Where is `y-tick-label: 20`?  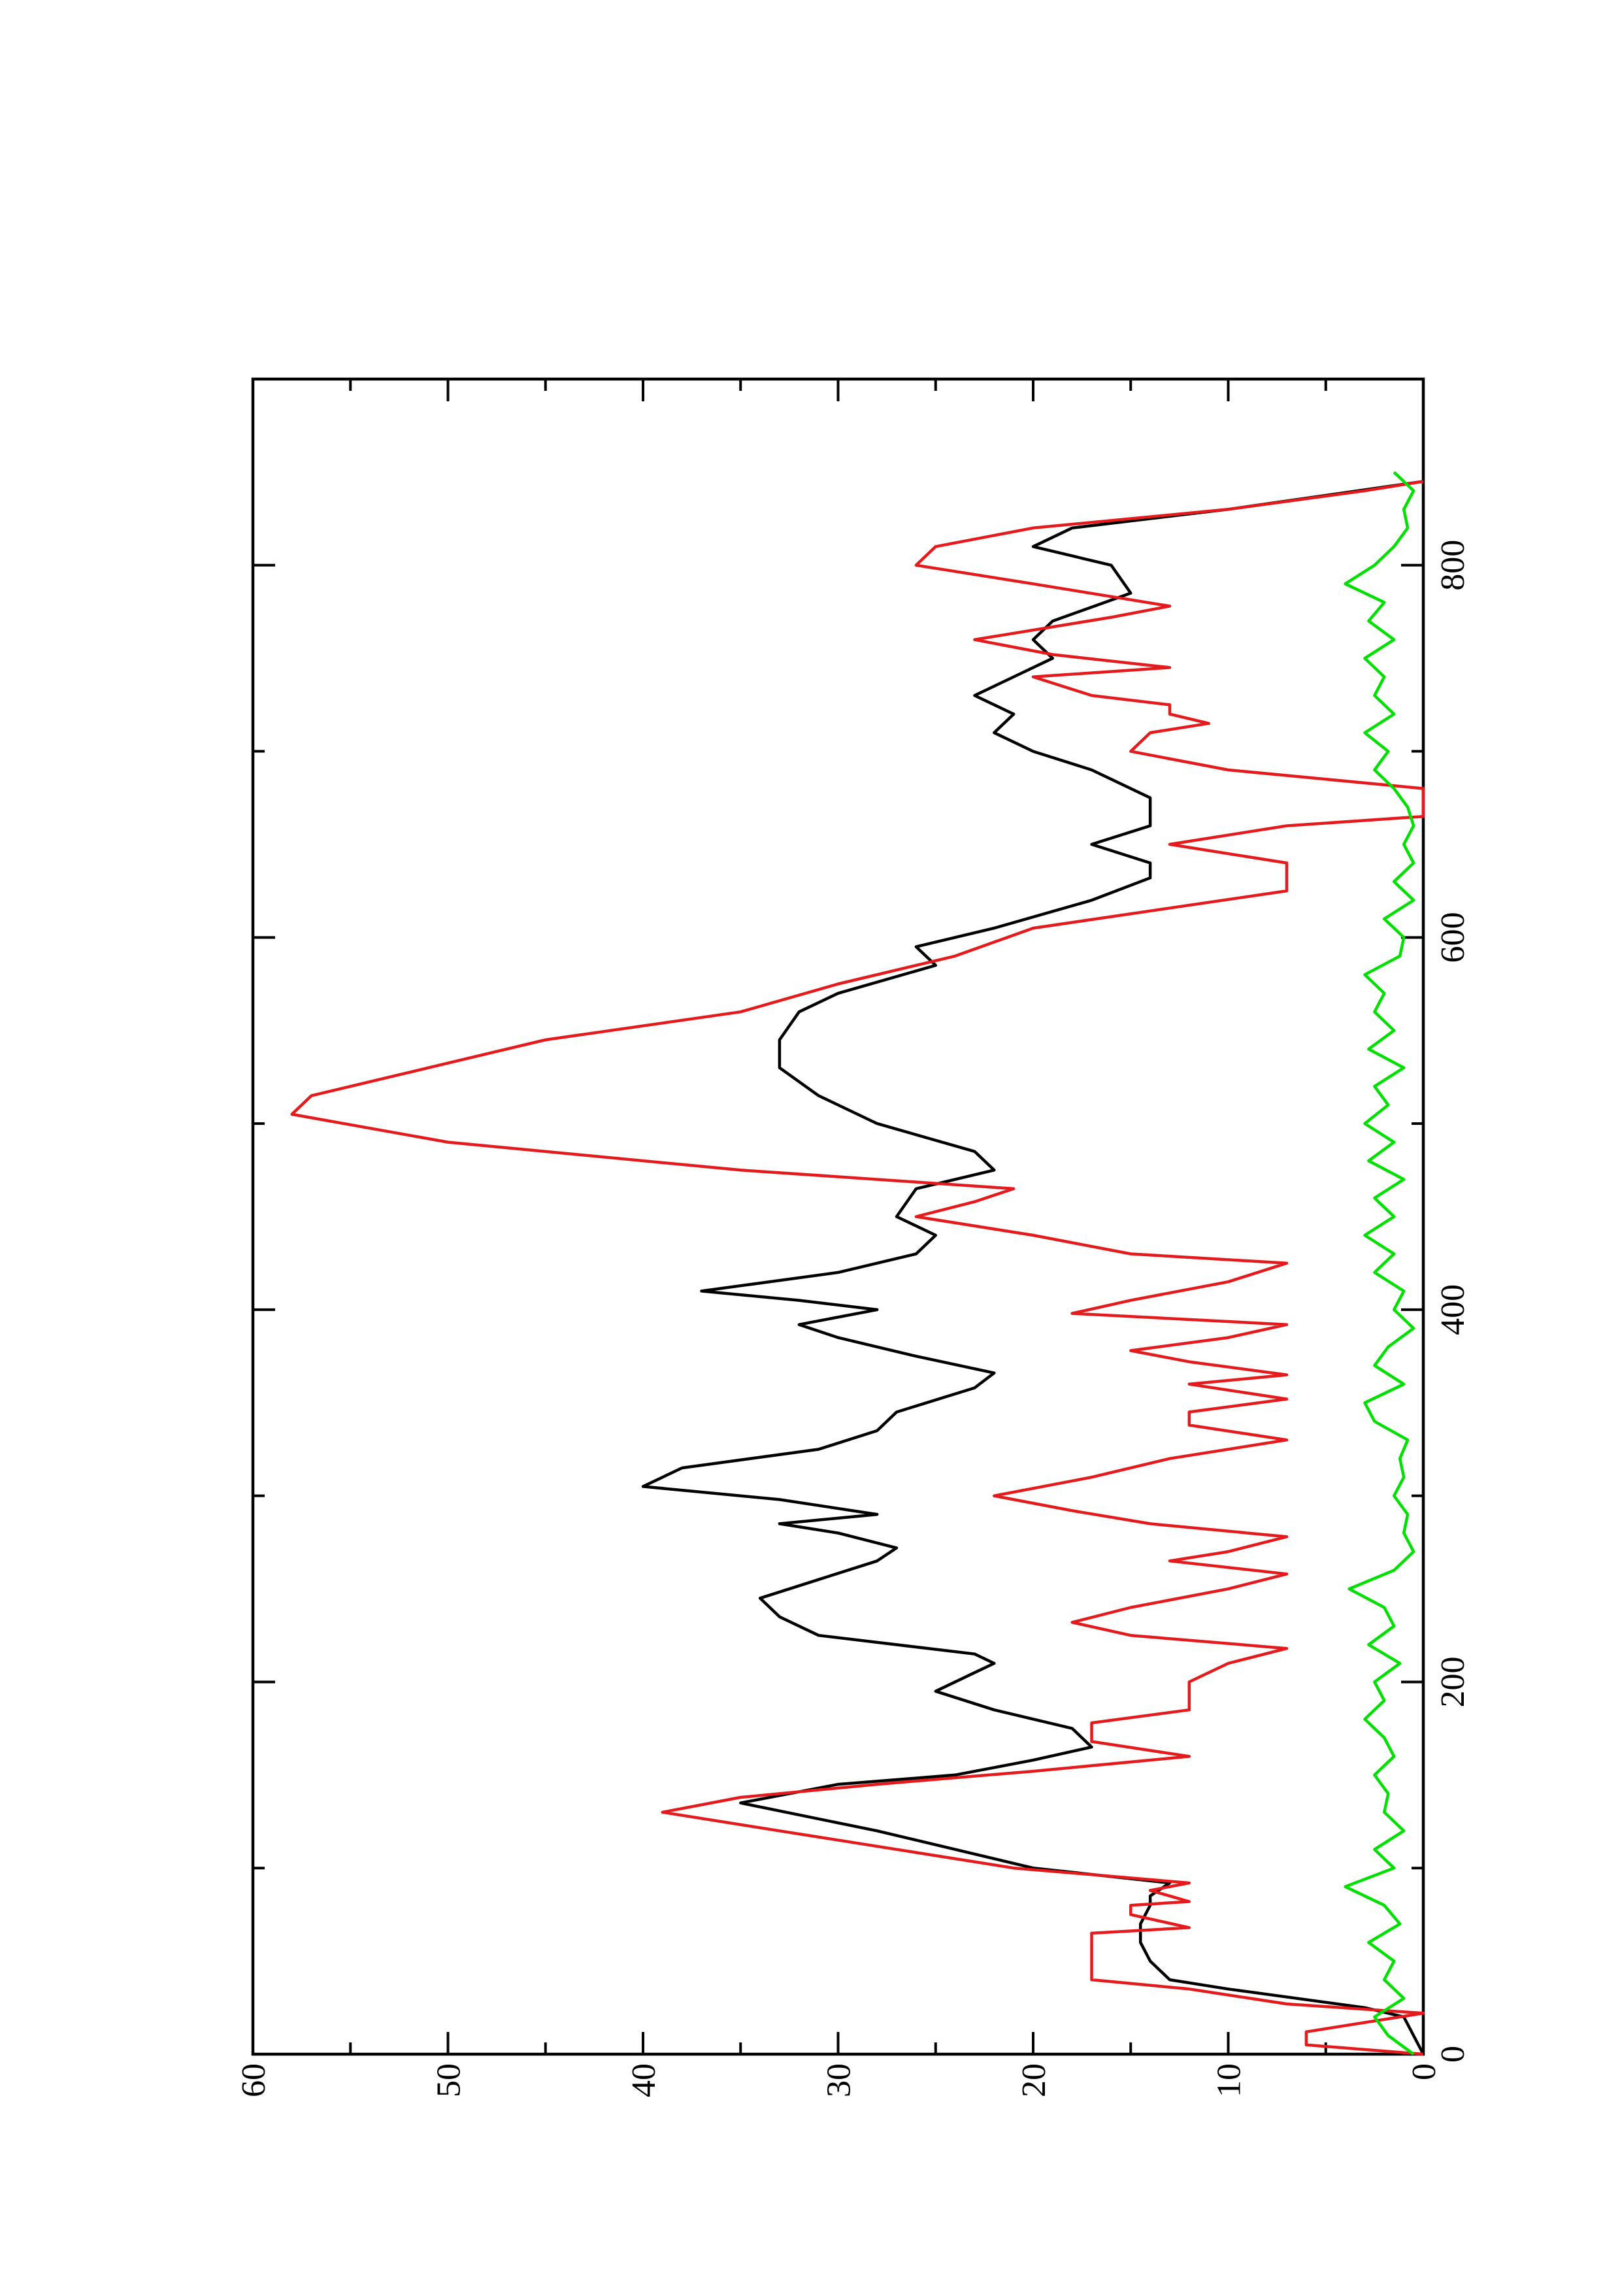 y-tick-label: 20 is located at coordinates (1034, 2080).